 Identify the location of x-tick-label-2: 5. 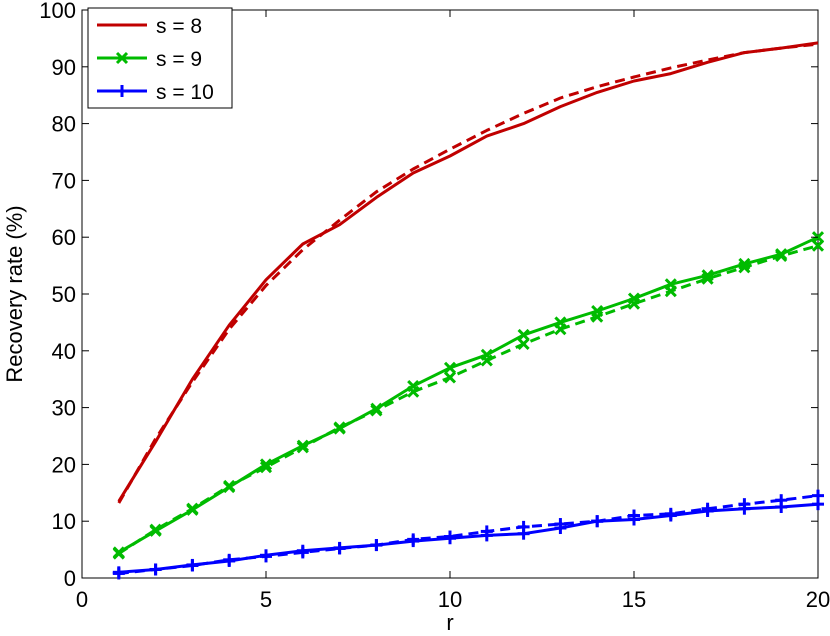
(266, 599).